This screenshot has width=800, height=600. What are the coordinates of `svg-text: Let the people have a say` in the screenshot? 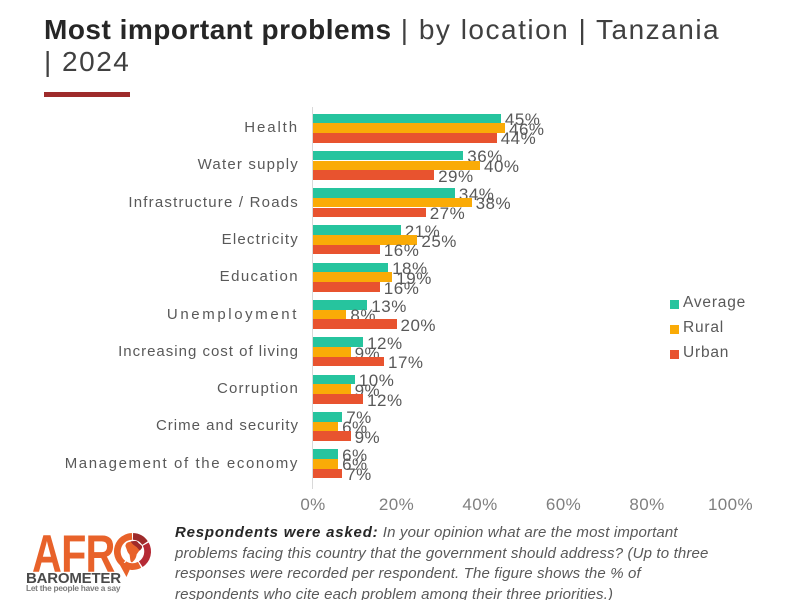 It's located at (73, 588).